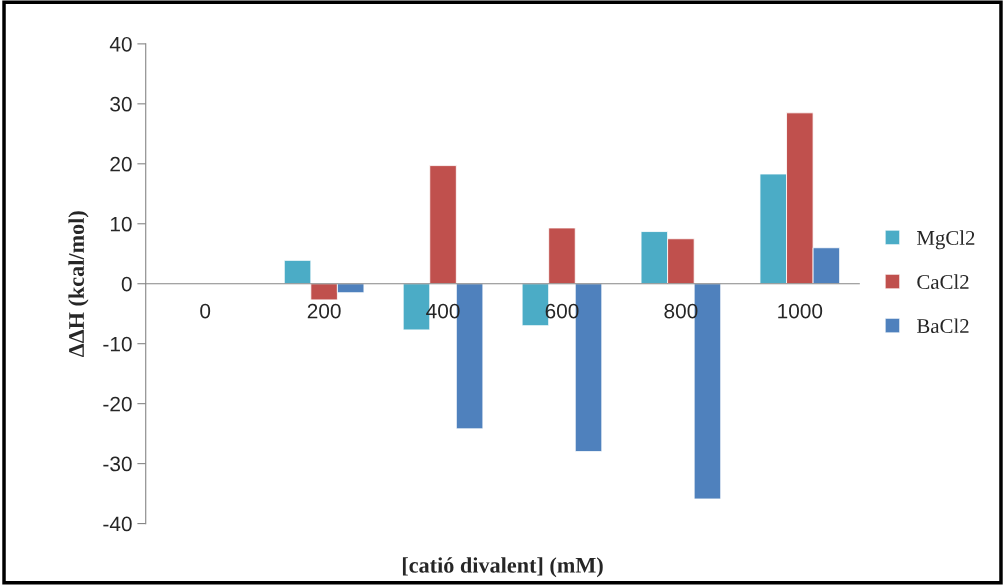 The width and height of the screenshot is (1005, 585). What do you see at coordinates (205, 311) in the screenshot?
I see `x-tick-label: 0` at bounding box center [205, 311].